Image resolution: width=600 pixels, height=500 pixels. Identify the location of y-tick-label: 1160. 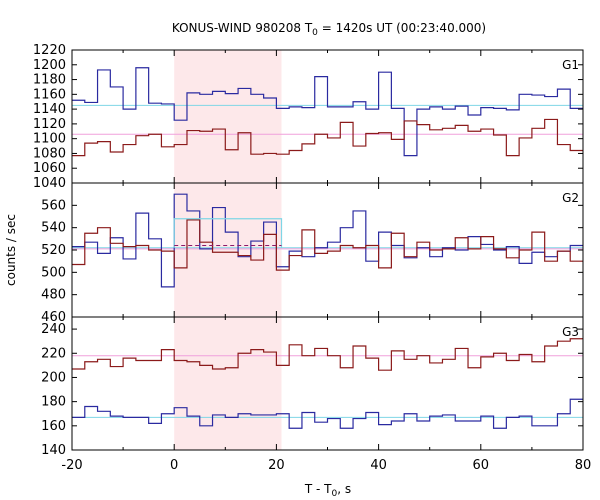
(49, 94).